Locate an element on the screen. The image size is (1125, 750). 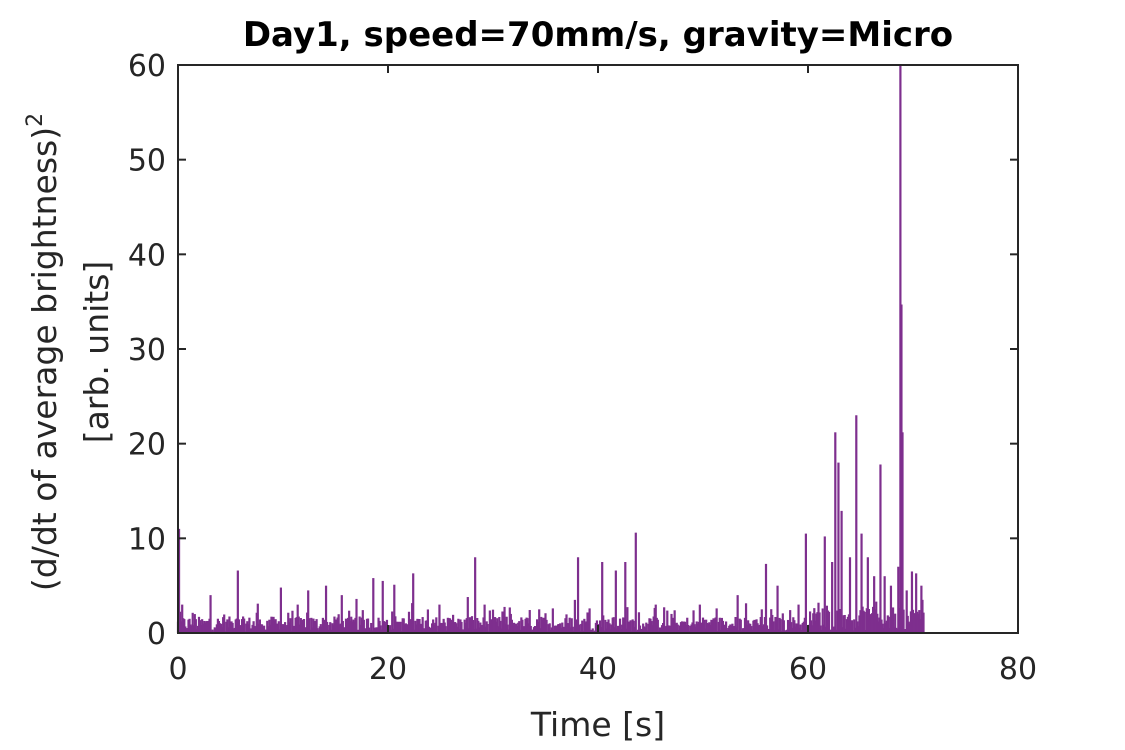
y-tick-label: 60 is located at coordinates (147, 66).